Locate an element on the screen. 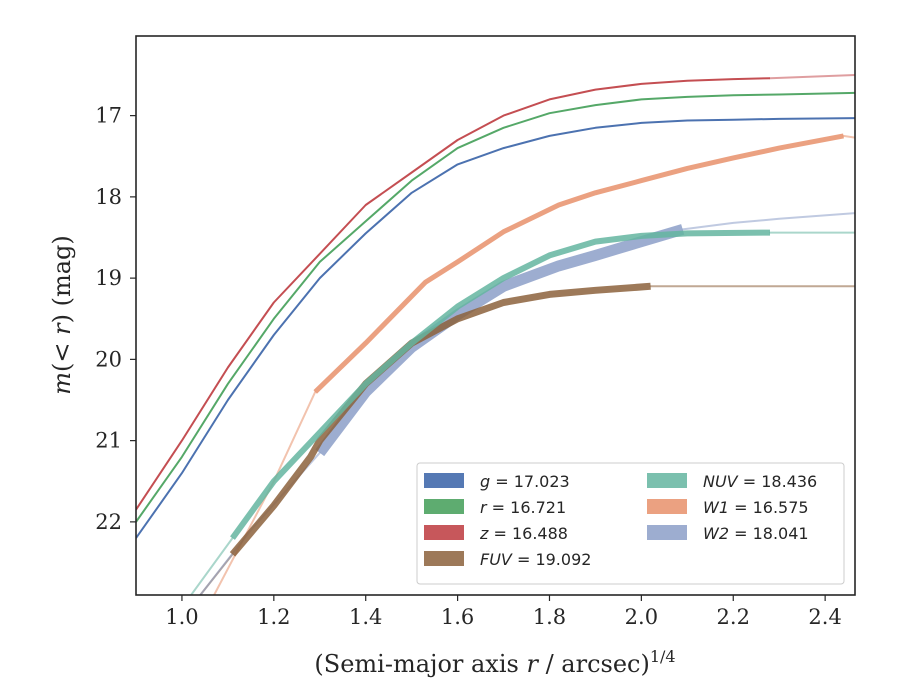  legend-label-FUV: FUV = 19.092 is located at coordinates (535, 559).